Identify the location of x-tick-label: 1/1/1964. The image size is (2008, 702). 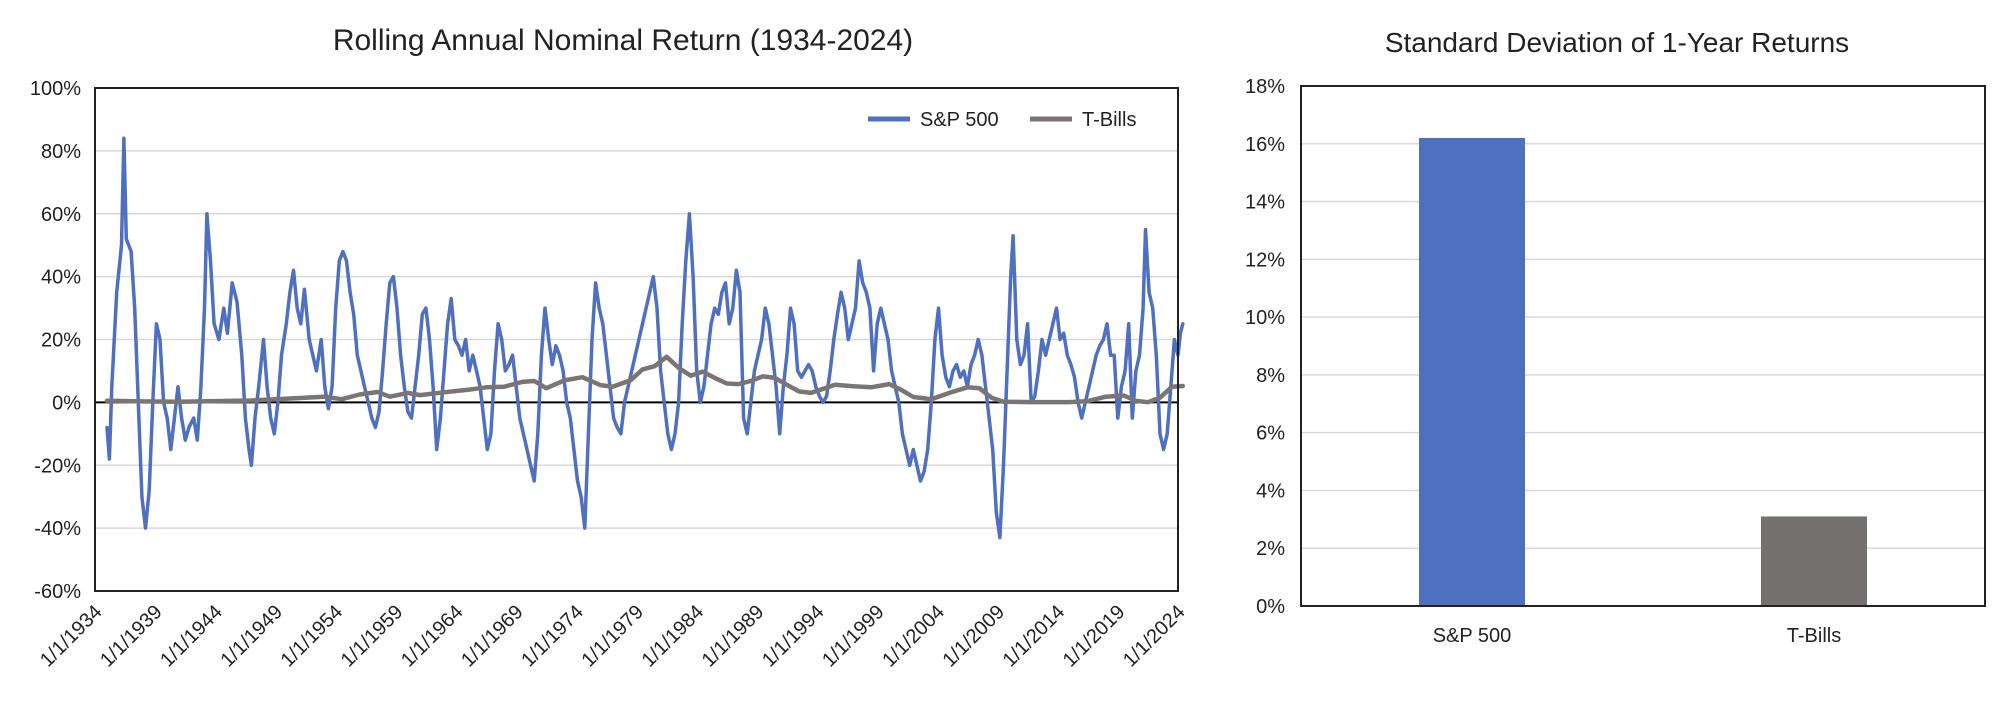
(432, 636).